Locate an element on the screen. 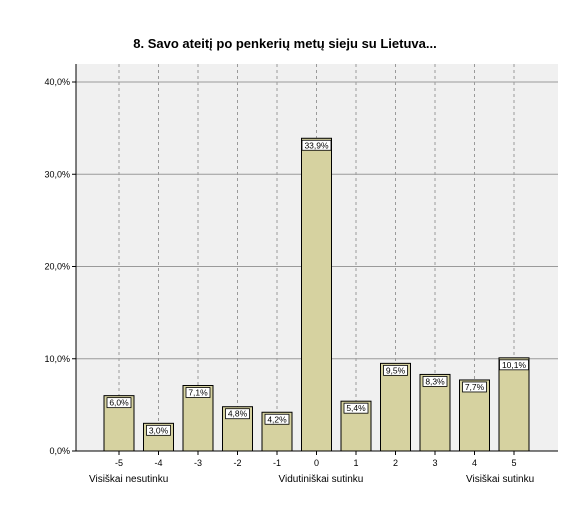  data-label: 9,5% is located at coordinates (396, 370).